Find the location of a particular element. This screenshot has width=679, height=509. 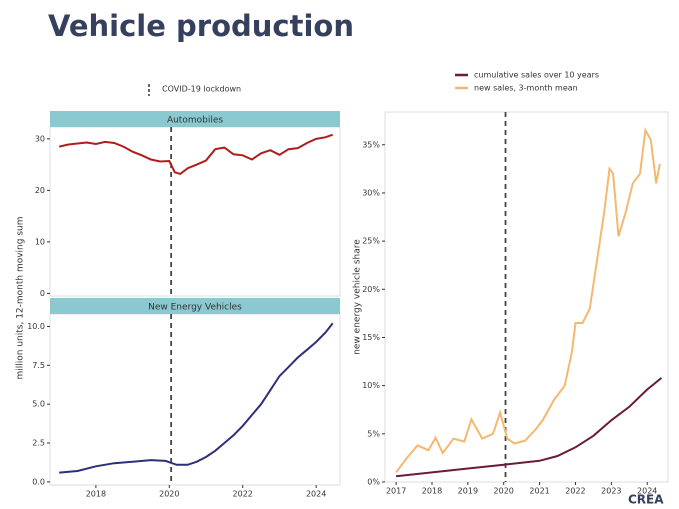

annotation-label: COVID-19 lockdown is located at coordinates (201, 89).